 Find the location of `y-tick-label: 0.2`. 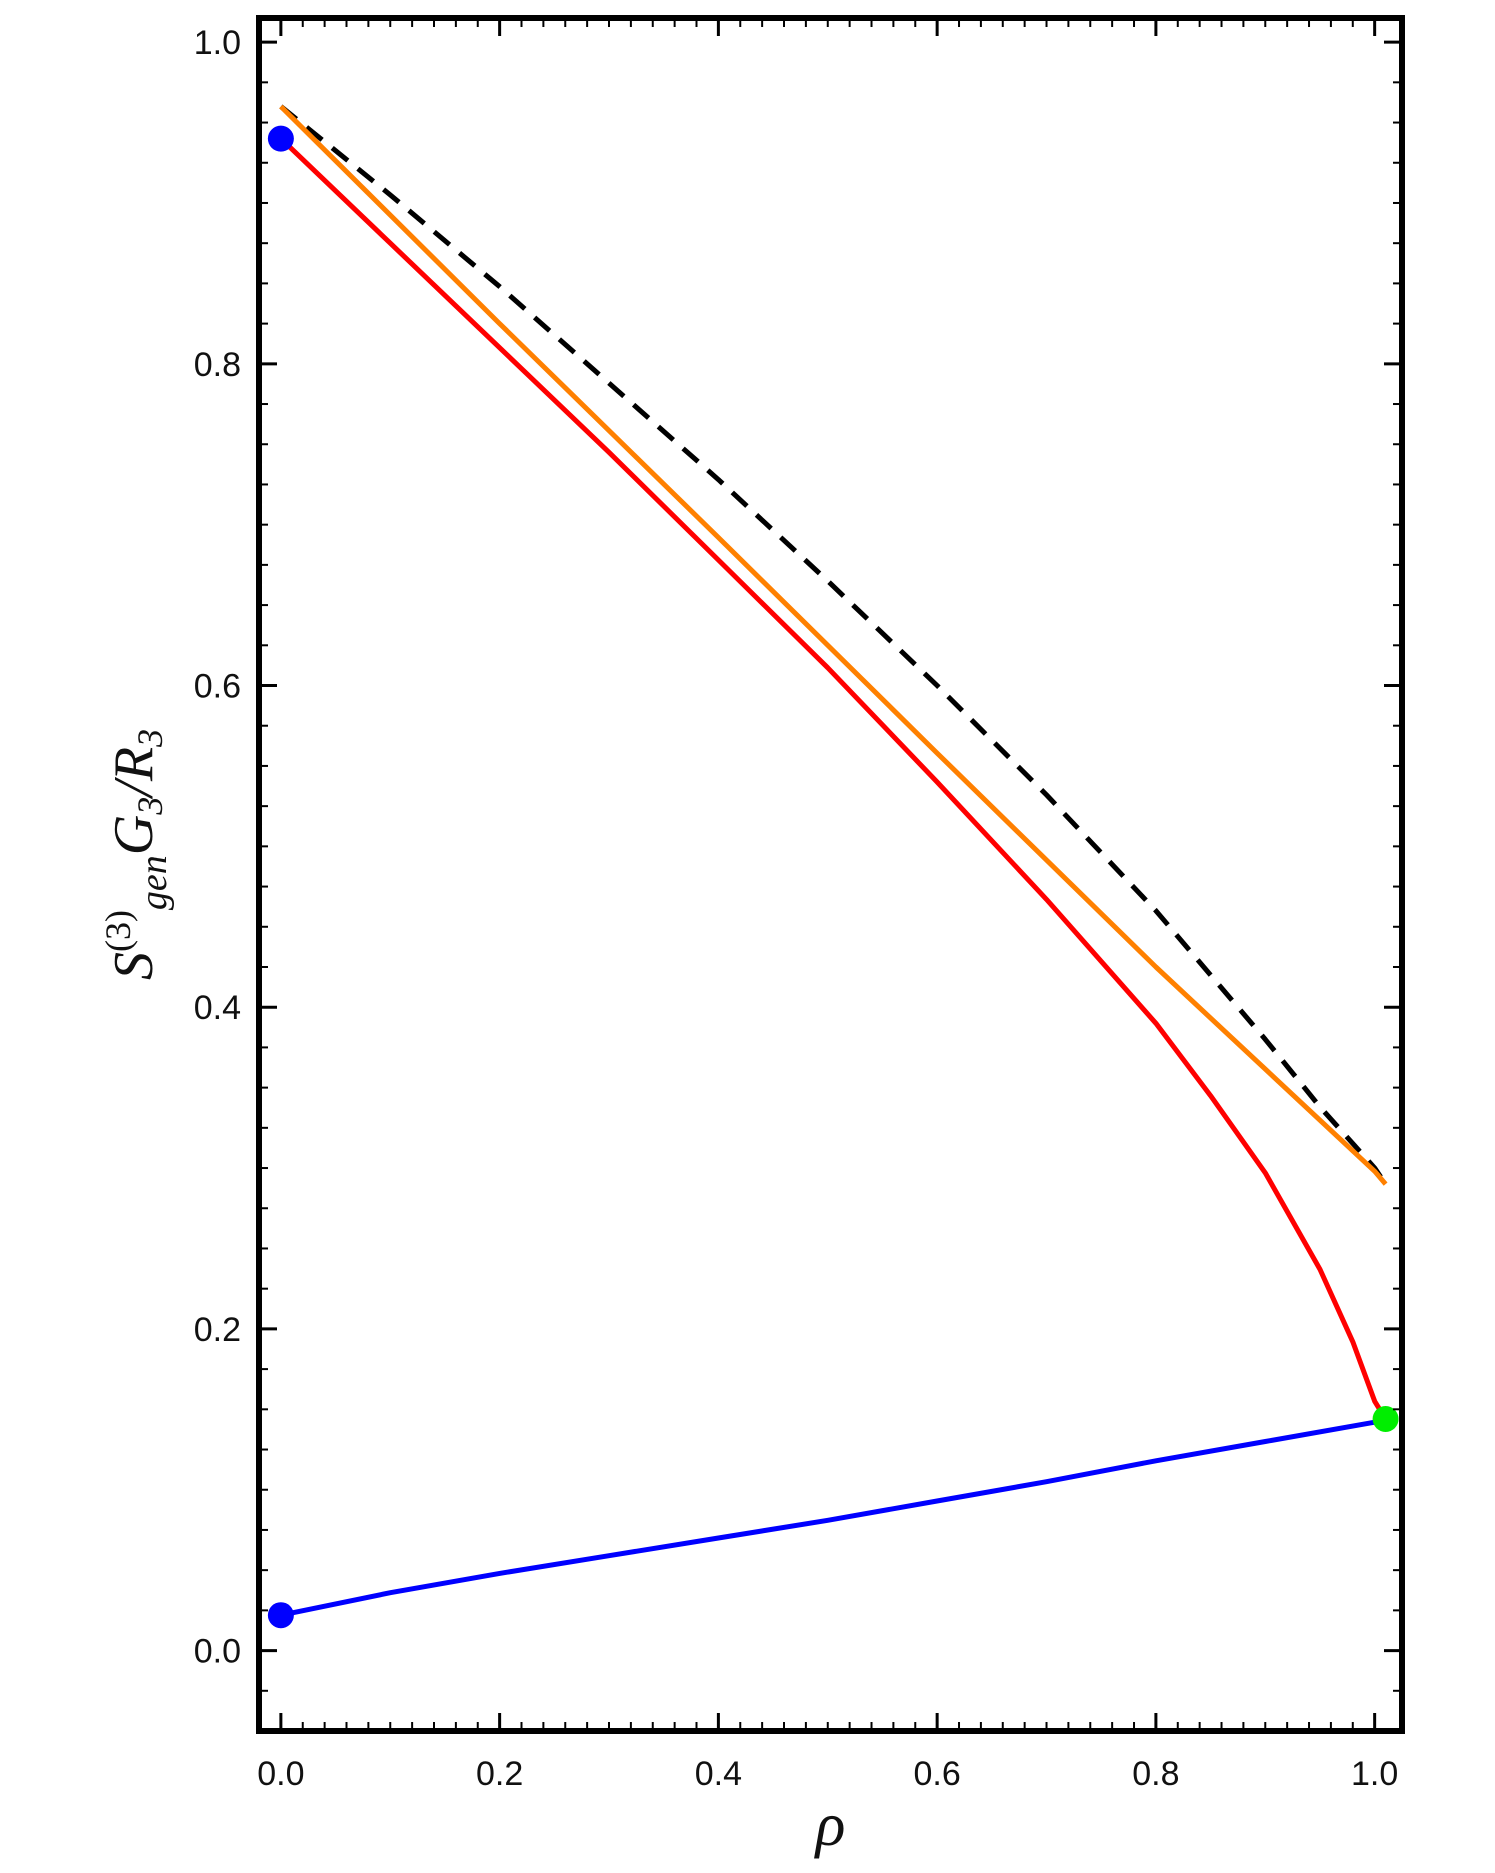

y-tick-label: 0.2 is located at coordinates (217, 1330).